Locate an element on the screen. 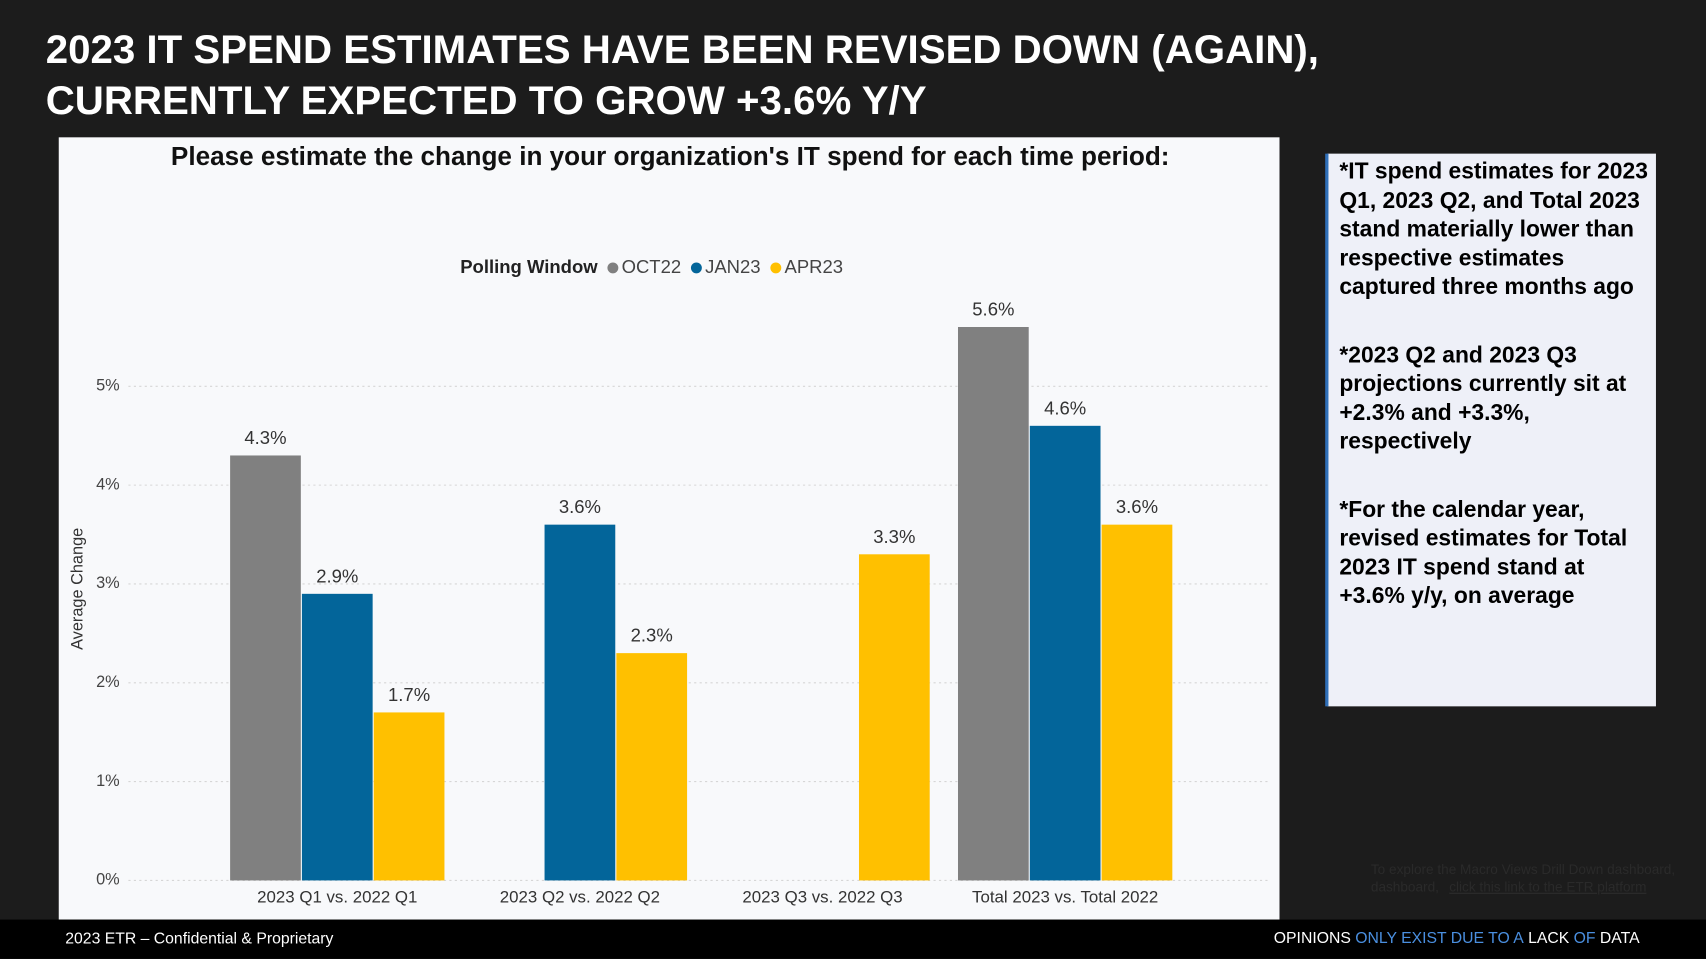 This screenshot has width=1706, height=959. tagline: OPINIONS ONLY EXIST DUE TO A LACK OF DATA is located at coordinates (1457, 938).